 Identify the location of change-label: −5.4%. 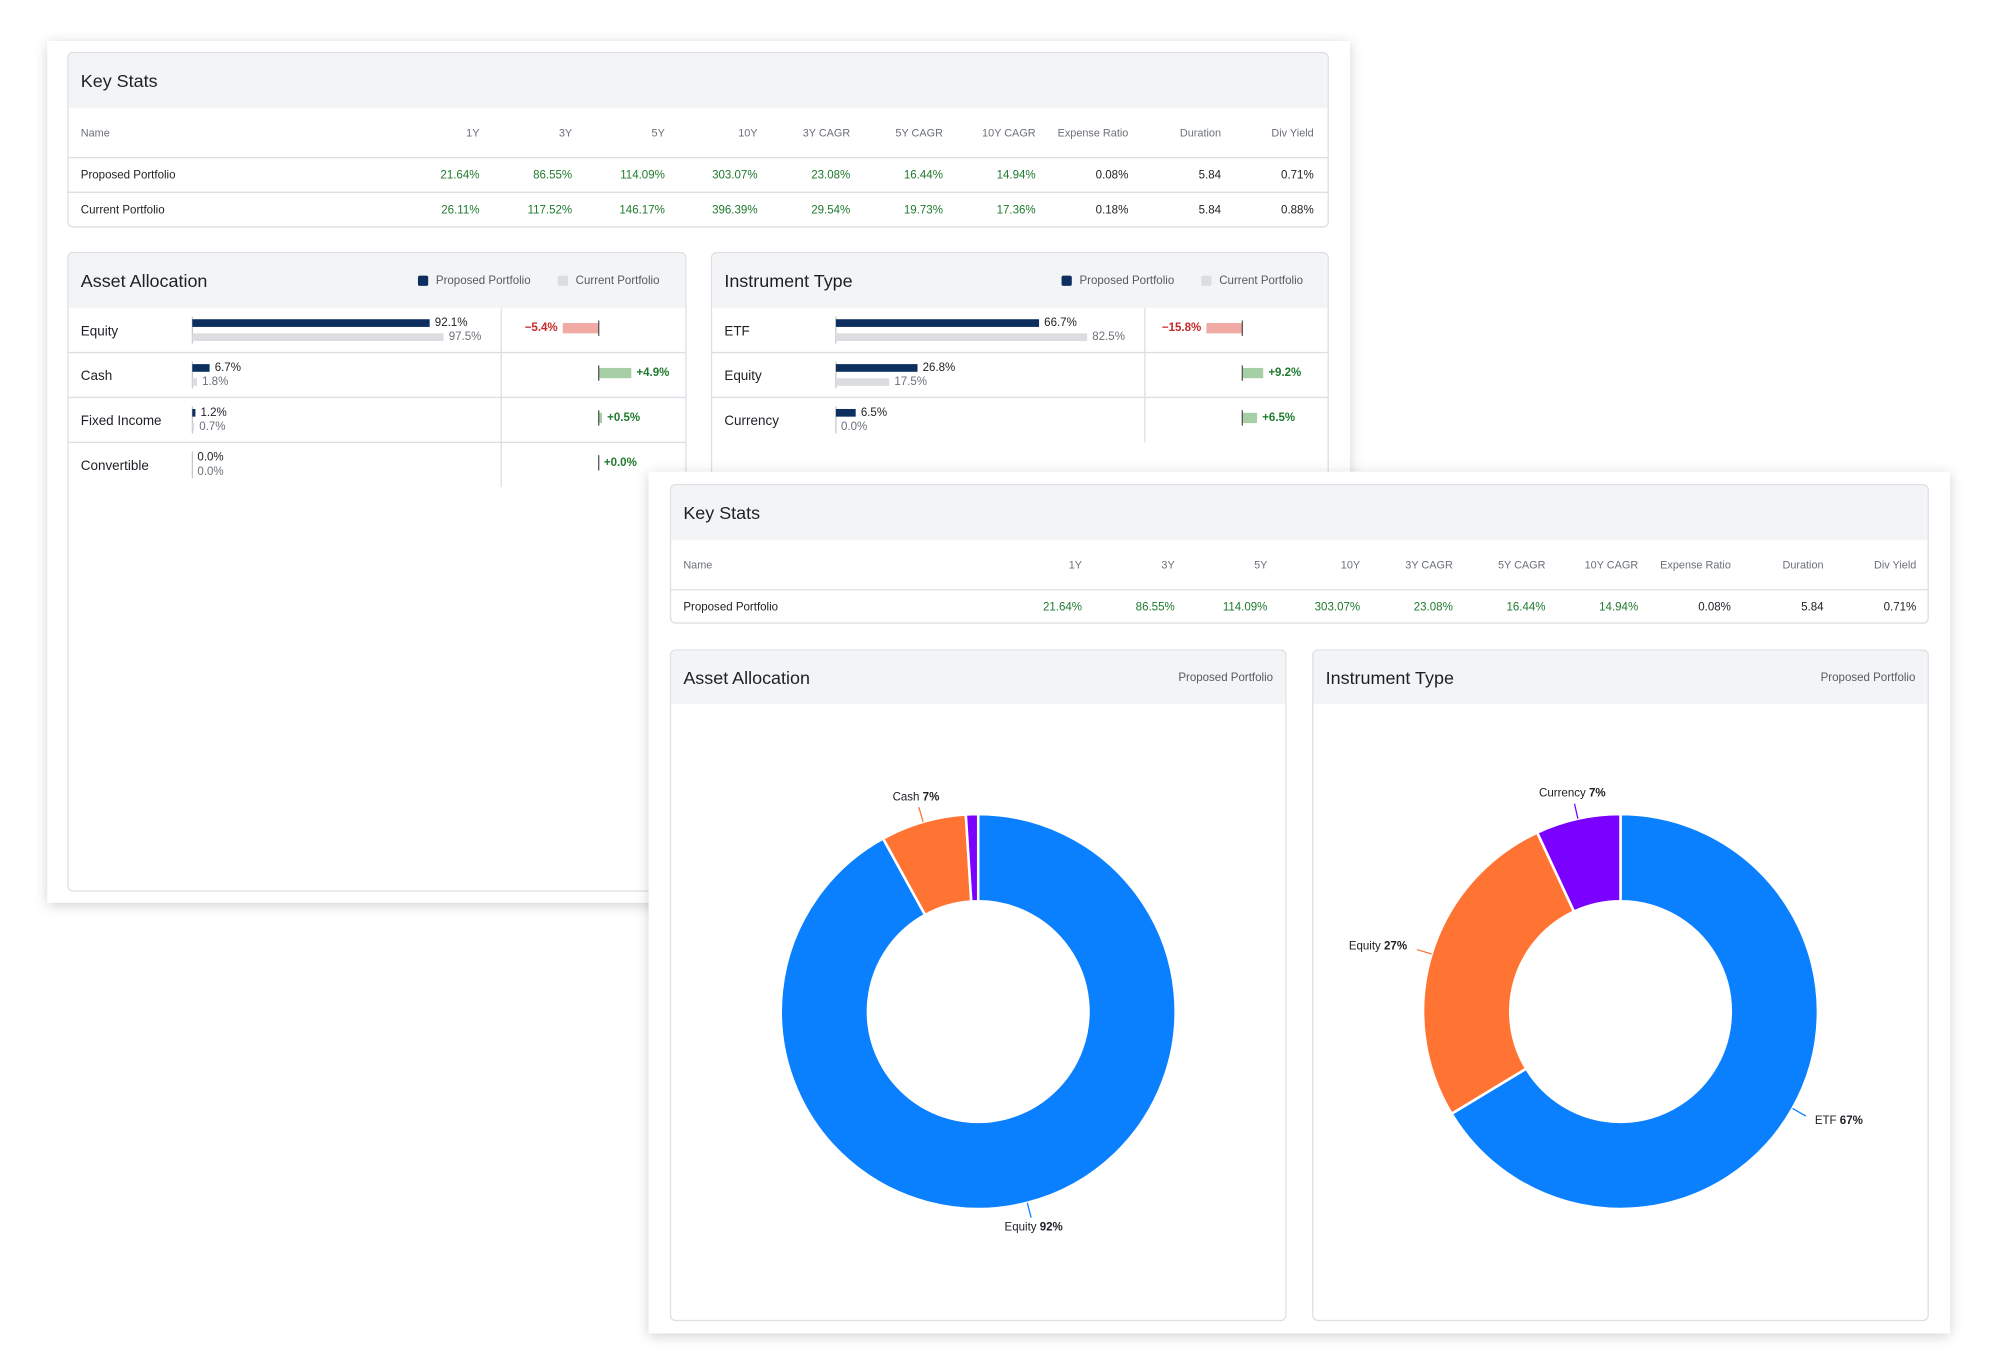
(541, 328).